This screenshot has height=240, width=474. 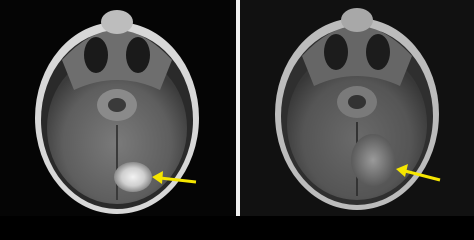 I want to click on panel-divider, so click(x=238, y=108).